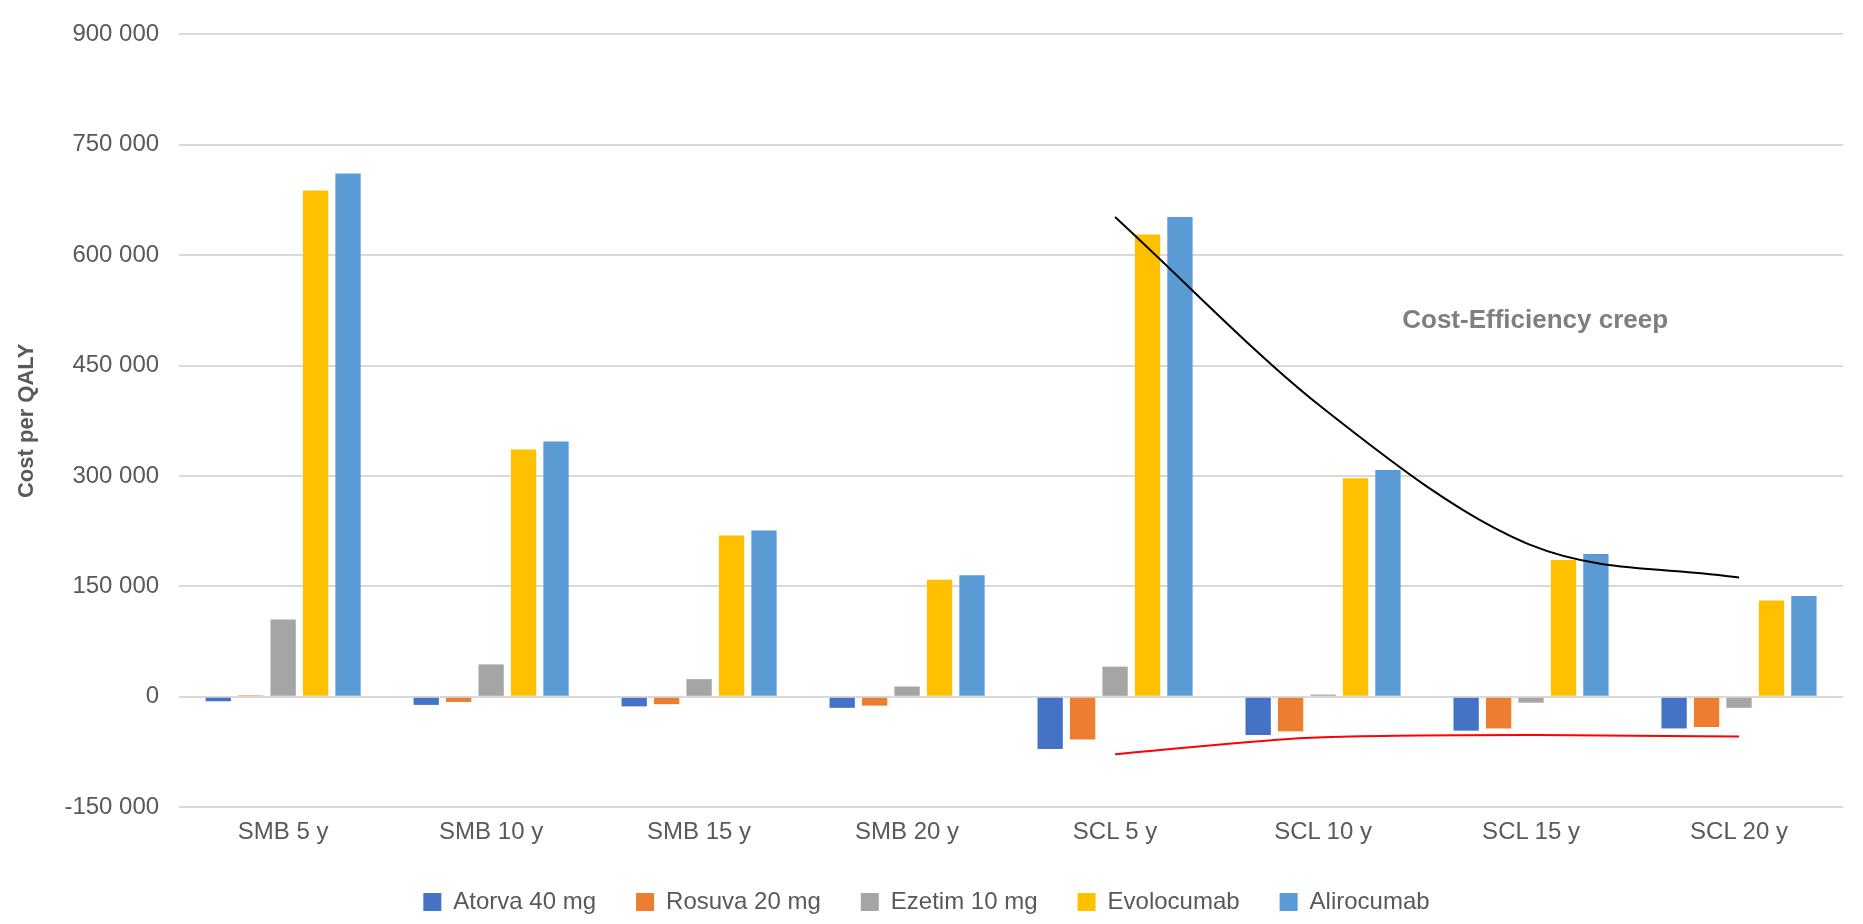 Image resolution: width=1863 pixels, height=924 pixels. Describe the element at coordinates (1739, 831) in the screenshot. I see `x-tick-label: SCL 20 y` at that location.